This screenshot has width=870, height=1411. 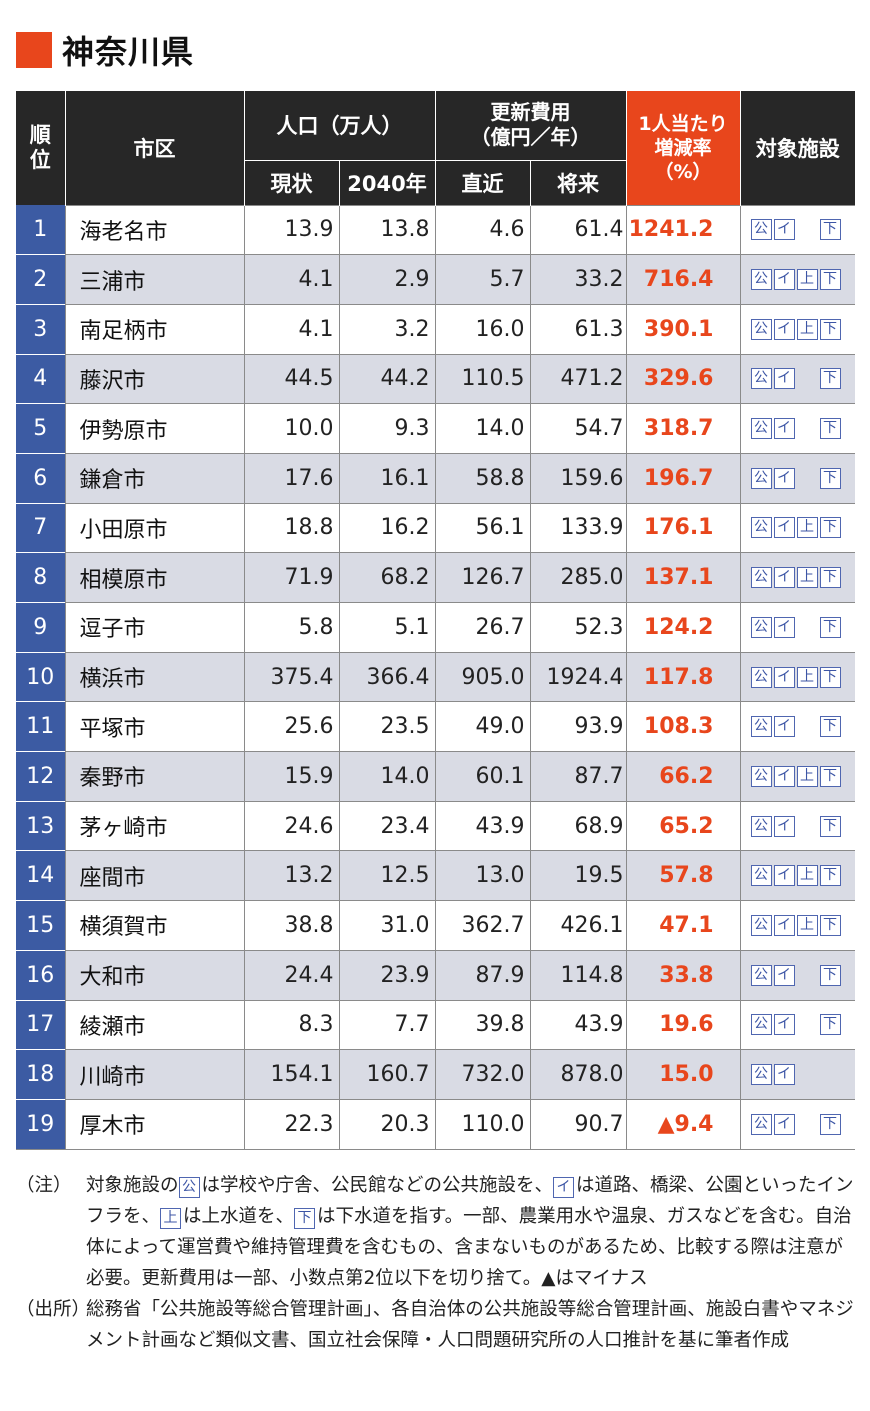 I want to click on header-rate: 1人当たり 増減率 （%）, so click(x=682, y=148).